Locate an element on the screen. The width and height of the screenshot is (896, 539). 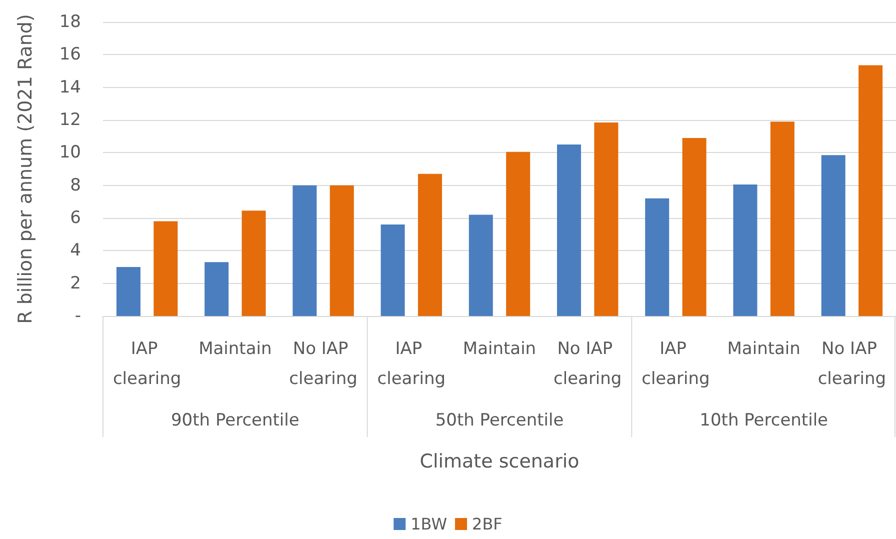
y-tick-label: 10 is located at coordinates (70, 152).